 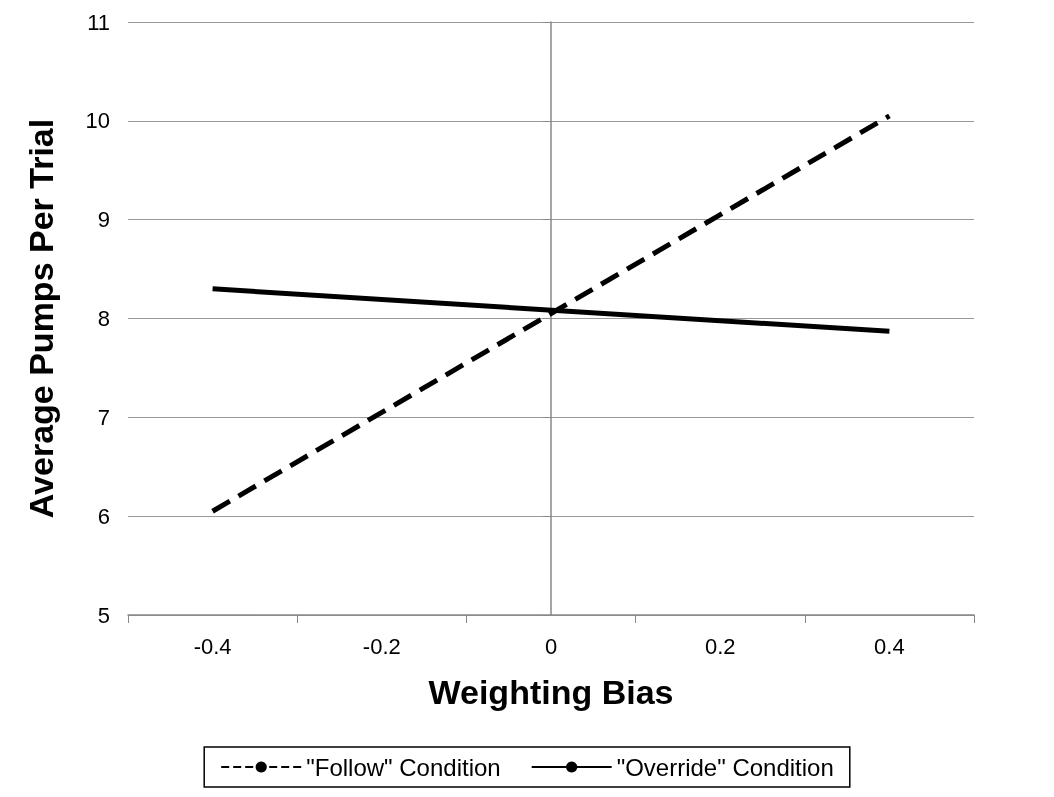 I want to click on legend-label: "Override" Condition, so click(x=725, y=767).